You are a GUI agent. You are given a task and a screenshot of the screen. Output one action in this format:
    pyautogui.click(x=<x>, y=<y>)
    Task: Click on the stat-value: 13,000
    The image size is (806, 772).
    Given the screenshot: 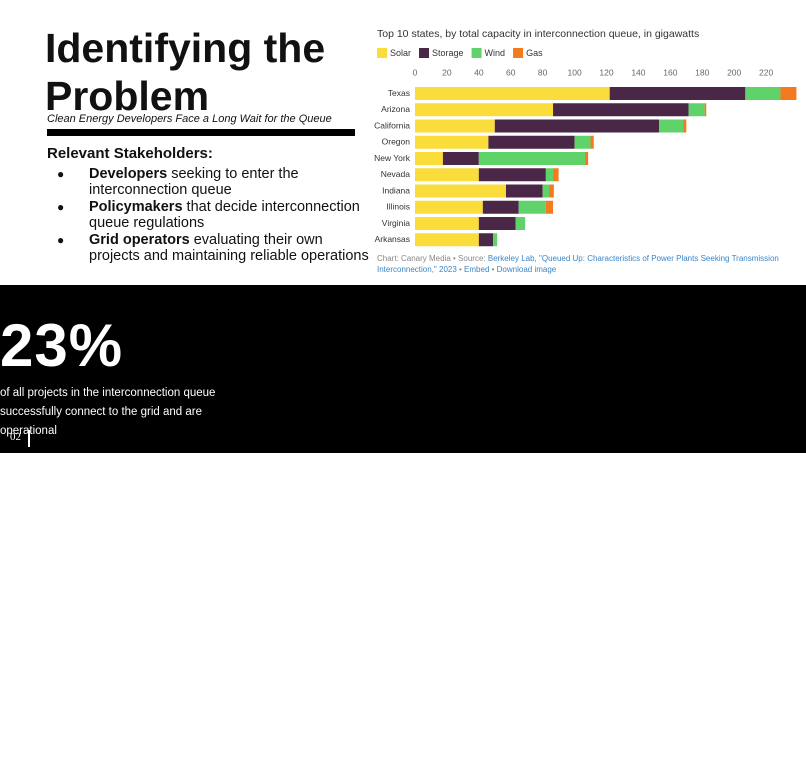 What is the action you would take?
    pyautogui.click(x=95, y=501)
    